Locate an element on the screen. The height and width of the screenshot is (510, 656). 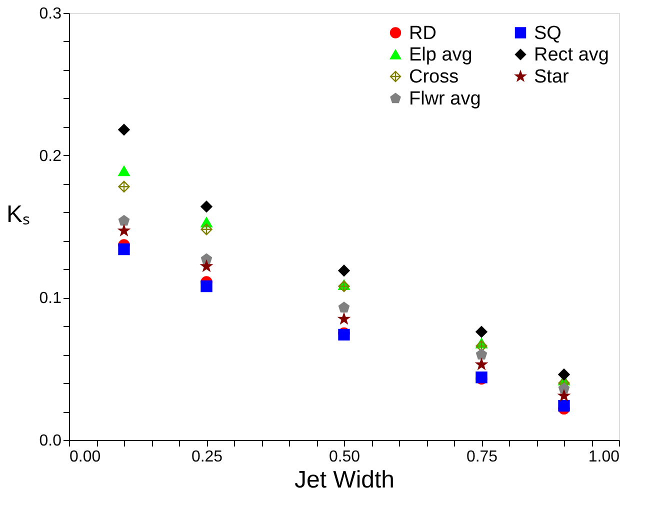
y-tick-label: 0.0 is located at coordinates (50, 441).